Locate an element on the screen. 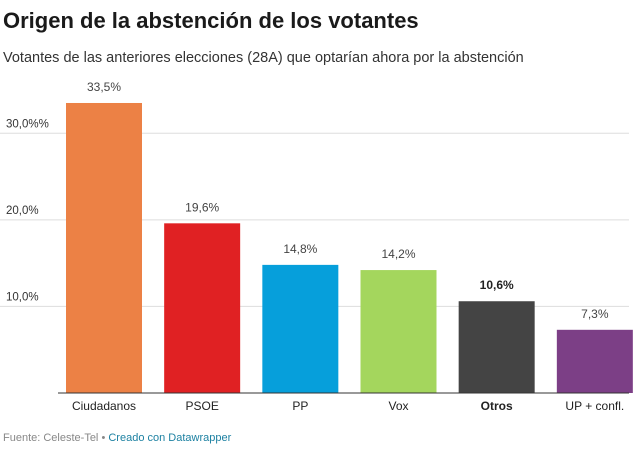 The height and width of the screenshot is (455, 644). bar-vox is located at coordinates (398, 331).